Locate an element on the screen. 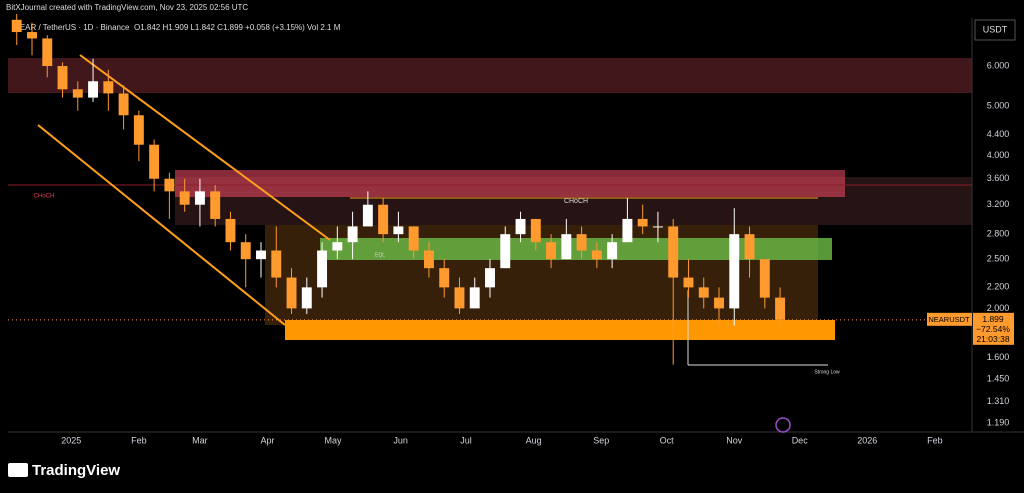  x-tick-label: Apr is located at coordinates (268, 440).